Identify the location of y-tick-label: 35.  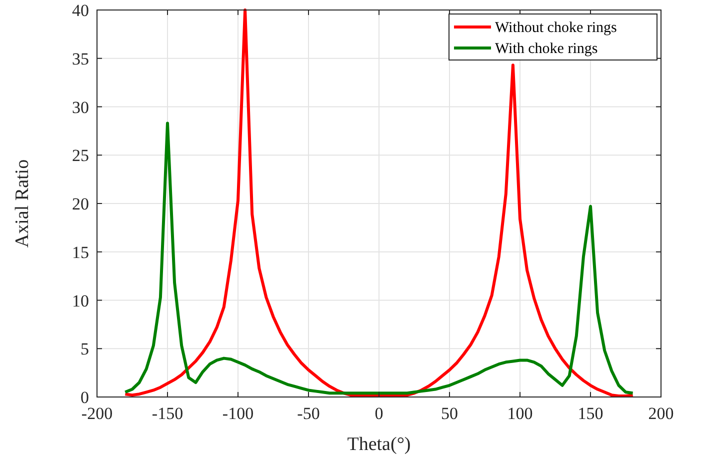
(80, 58).